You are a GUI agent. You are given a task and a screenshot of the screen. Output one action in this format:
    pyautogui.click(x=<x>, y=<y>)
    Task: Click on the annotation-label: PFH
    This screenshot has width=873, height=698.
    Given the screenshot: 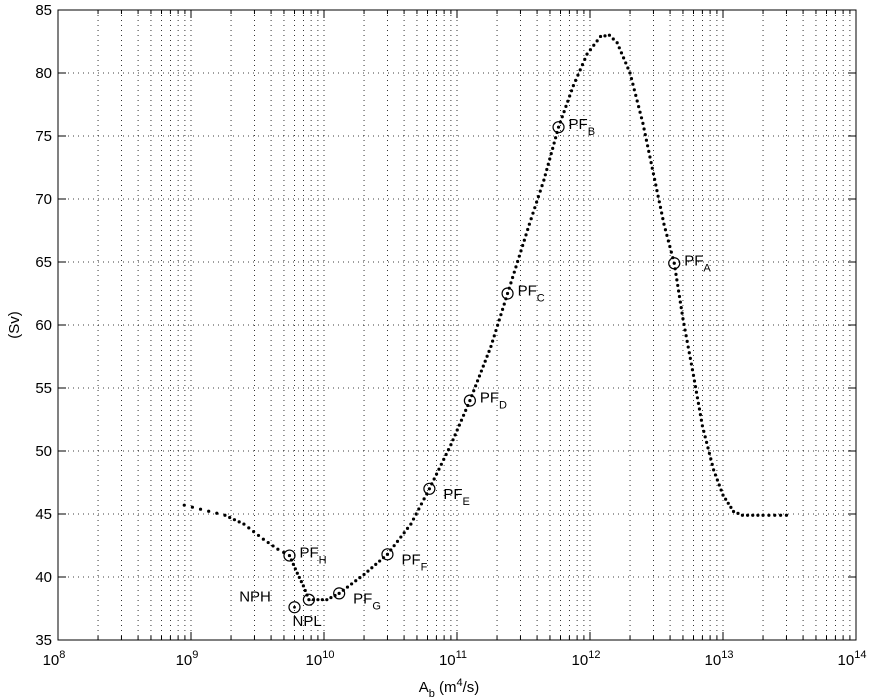 What is the action you would take?
    pyautogui.click(x=312, y=556)
    